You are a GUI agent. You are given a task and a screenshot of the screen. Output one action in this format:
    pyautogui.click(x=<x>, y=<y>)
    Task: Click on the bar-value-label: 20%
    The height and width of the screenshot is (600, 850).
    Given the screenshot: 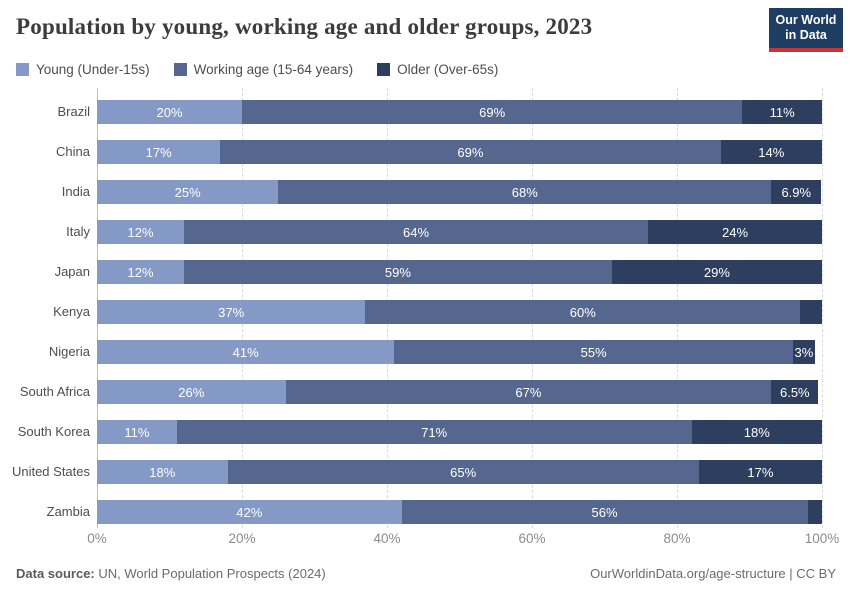 What is the action you would take?
    pyautogui.click(x=169, y=112)
    